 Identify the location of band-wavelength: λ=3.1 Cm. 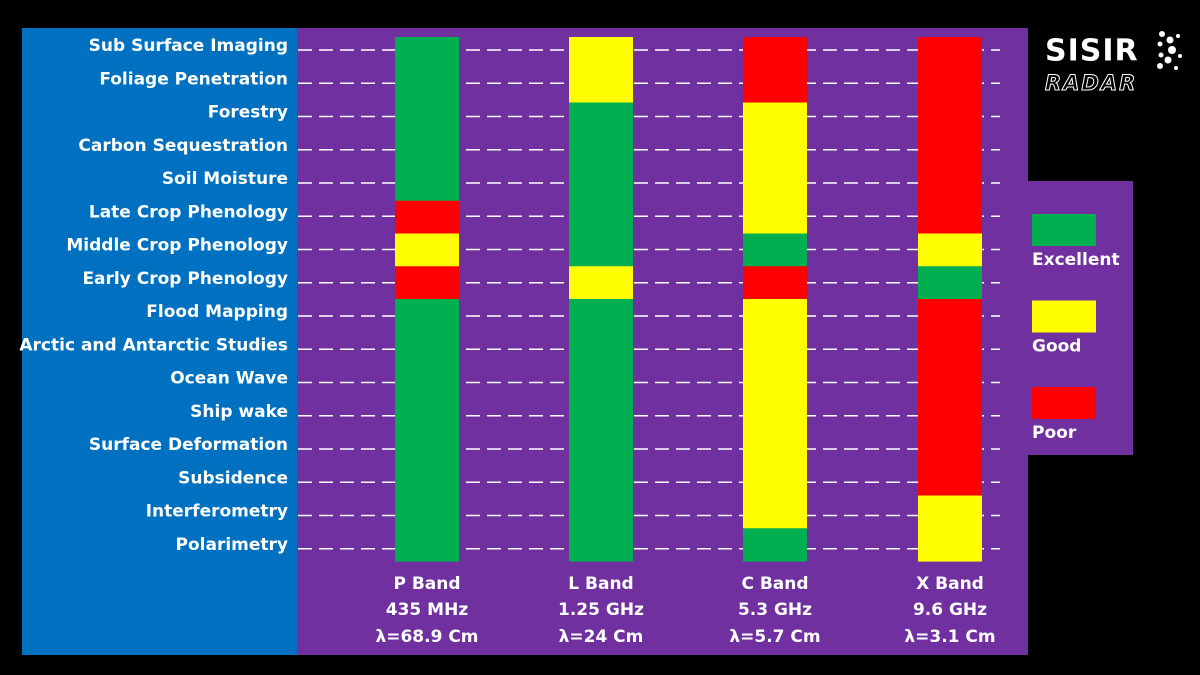
(949, 637).